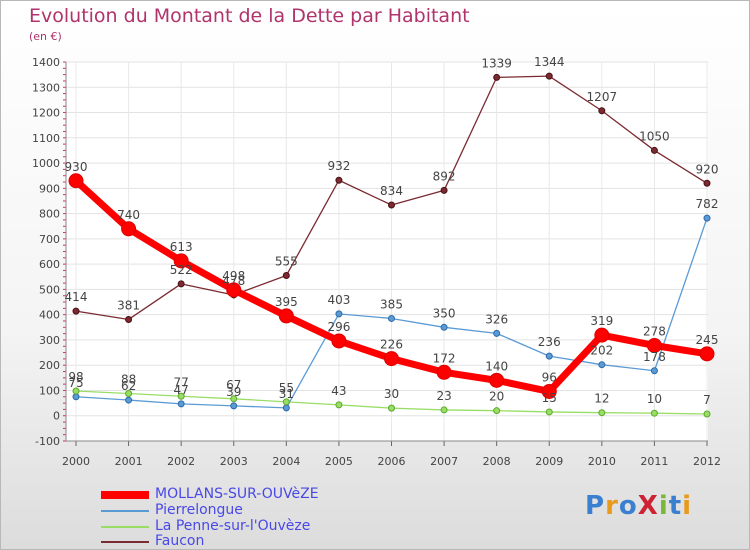 This screenshot has width=750, height=550. What do you see at coordinates (76, 167) in the screenshot?
I see `data-label: 930` at bounding box center [76, 167].